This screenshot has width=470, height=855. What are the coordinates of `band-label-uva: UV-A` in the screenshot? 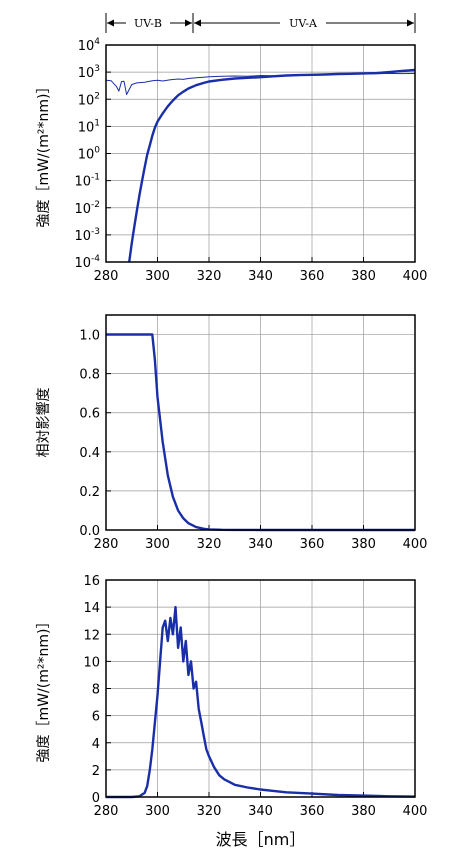 It's located at (303, 23).